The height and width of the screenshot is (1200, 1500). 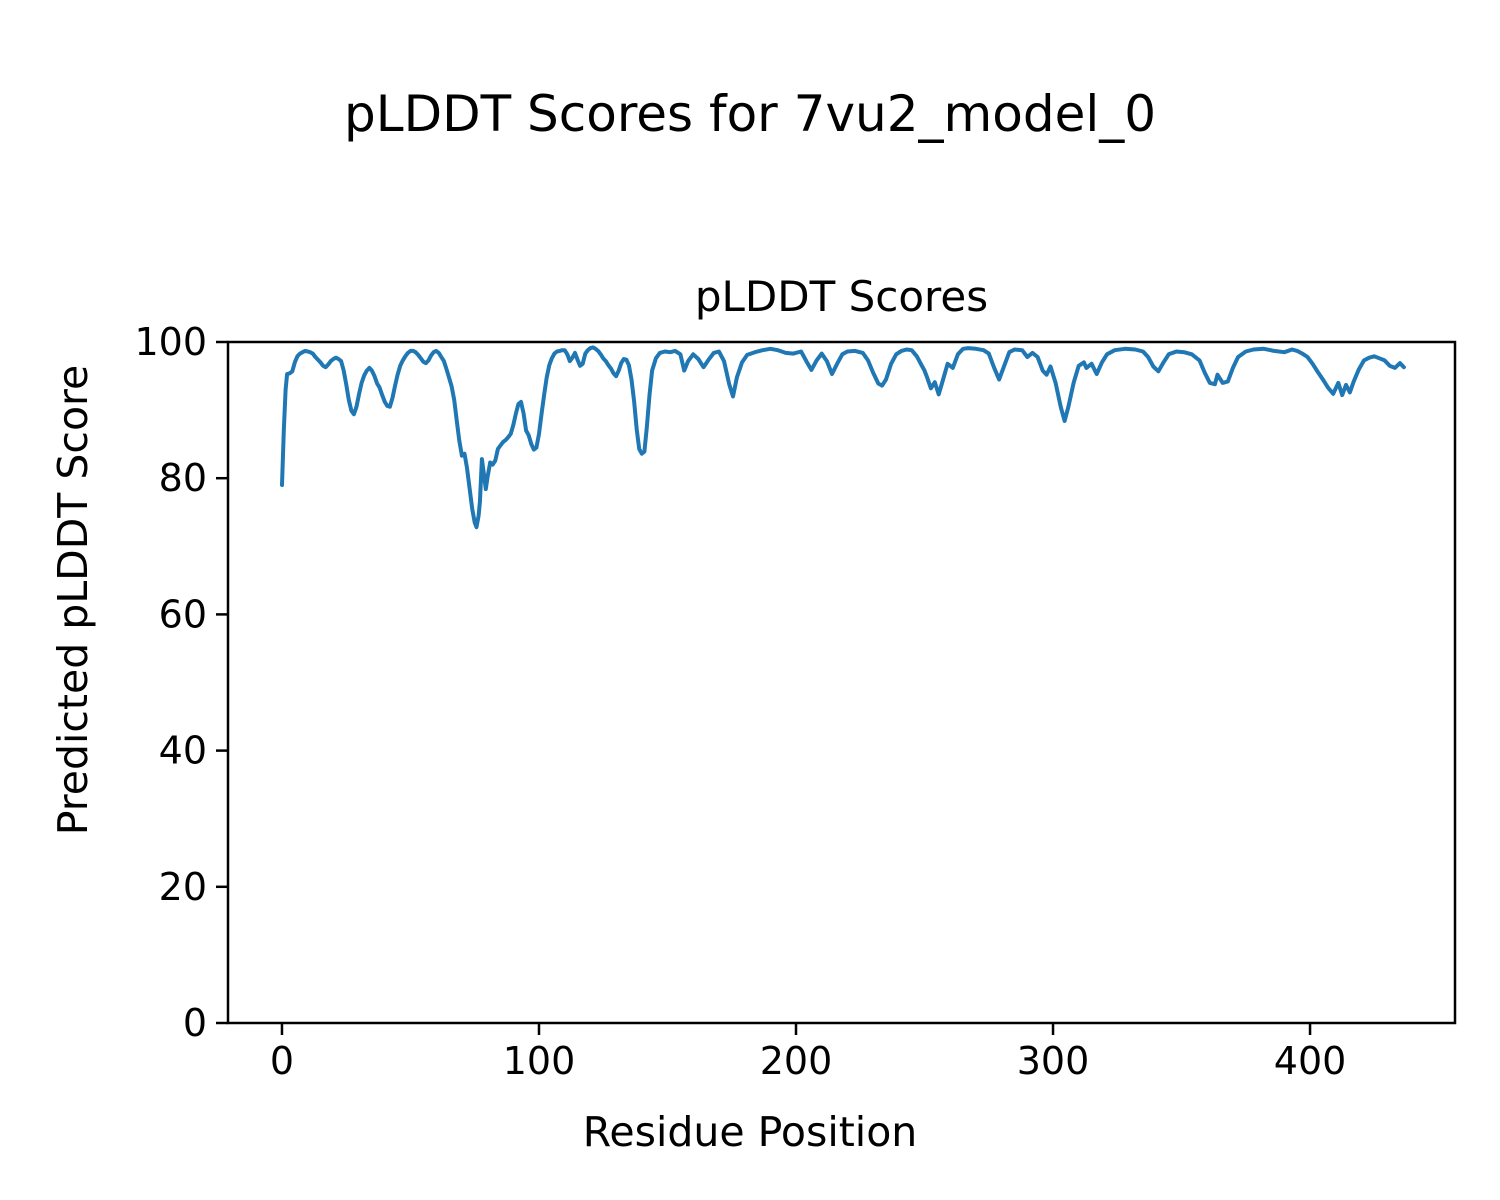 I want to click on axes-title: pLDDT Scores, so click(x=841, y=296).